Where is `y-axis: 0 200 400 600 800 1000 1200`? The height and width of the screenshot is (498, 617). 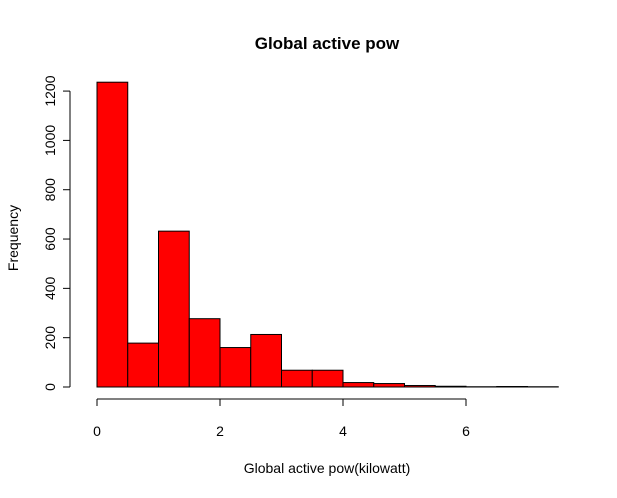
y-axis: 0 200 400 600 800 1000 1200 is located at coordinates (56, 233).